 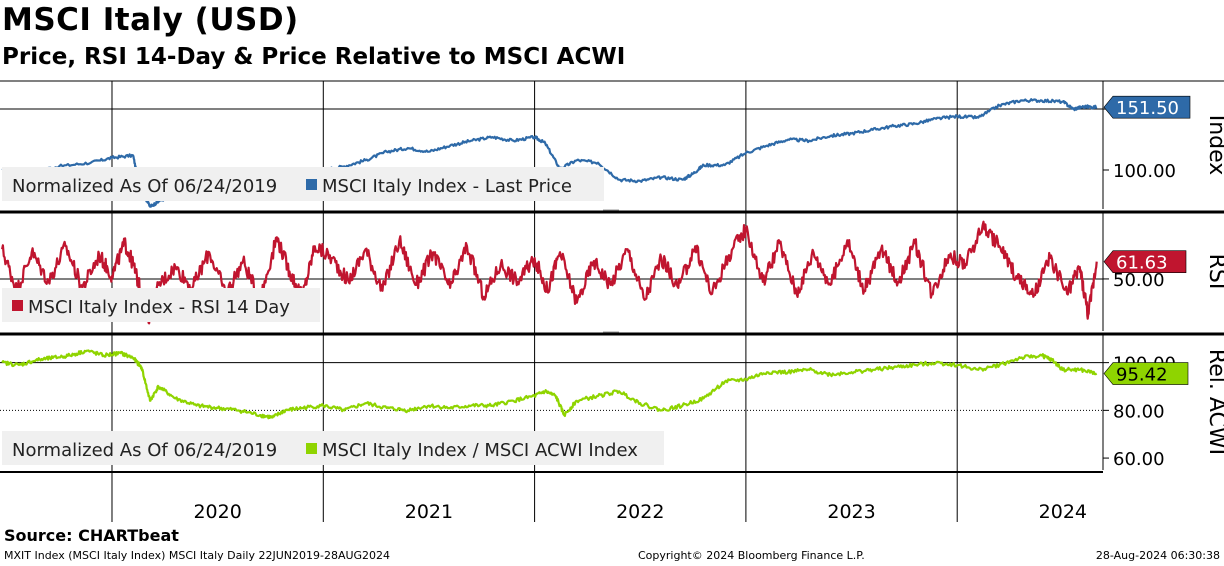 What do you see at coordinates (1142, 263) in the screenshot?
I see `last-value-label-rsi: 61.63` at bounding box center [1142, 263].